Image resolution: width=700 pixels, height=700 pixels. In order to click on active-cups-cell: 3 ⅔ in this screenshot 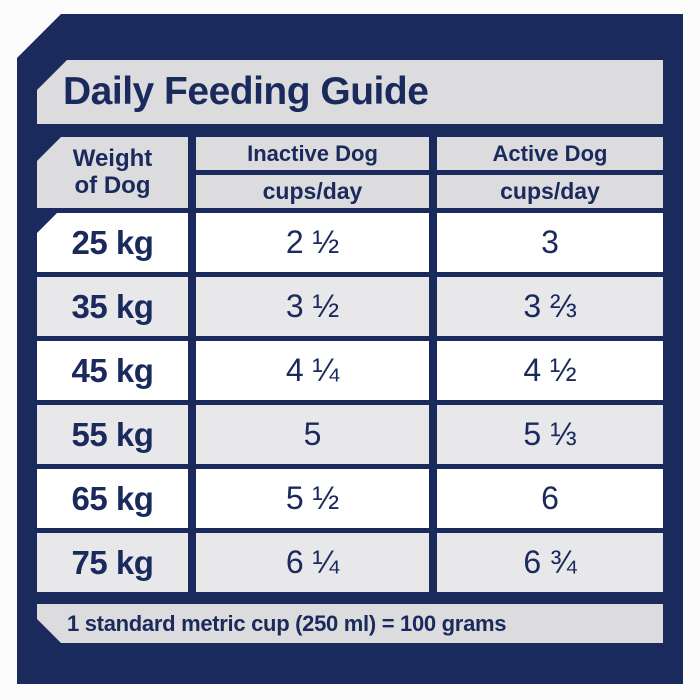, I will do `click(550, 306)`.